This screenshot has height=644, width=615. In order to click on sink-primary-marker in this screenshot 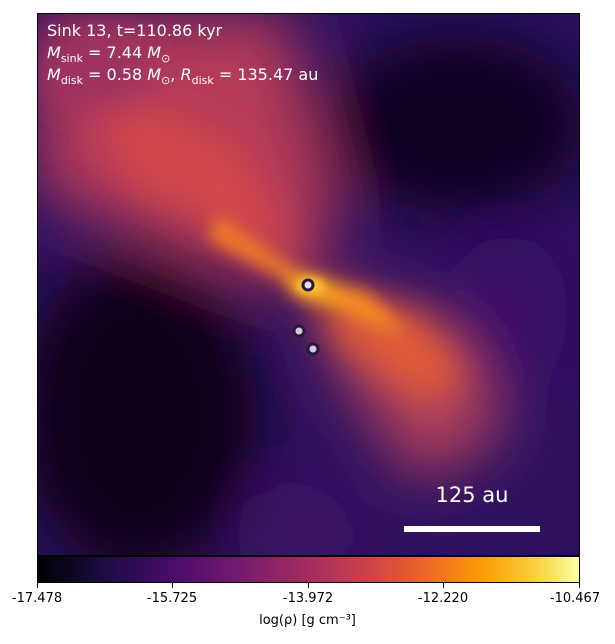, I will do `click(308, 285)`.